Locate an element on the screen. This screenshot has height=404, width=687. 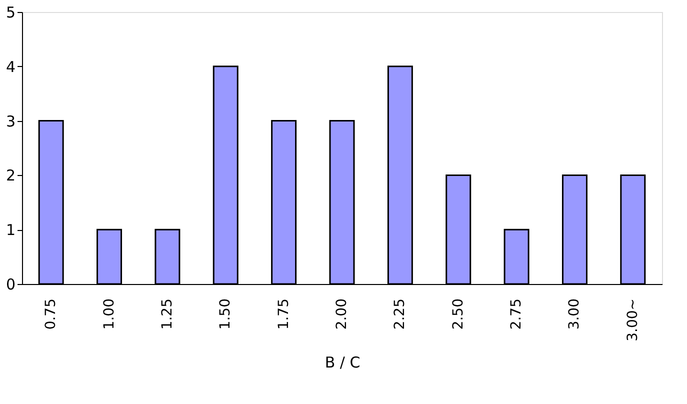
x-tick-label: 0.75 is located at coordinates (51, 314).